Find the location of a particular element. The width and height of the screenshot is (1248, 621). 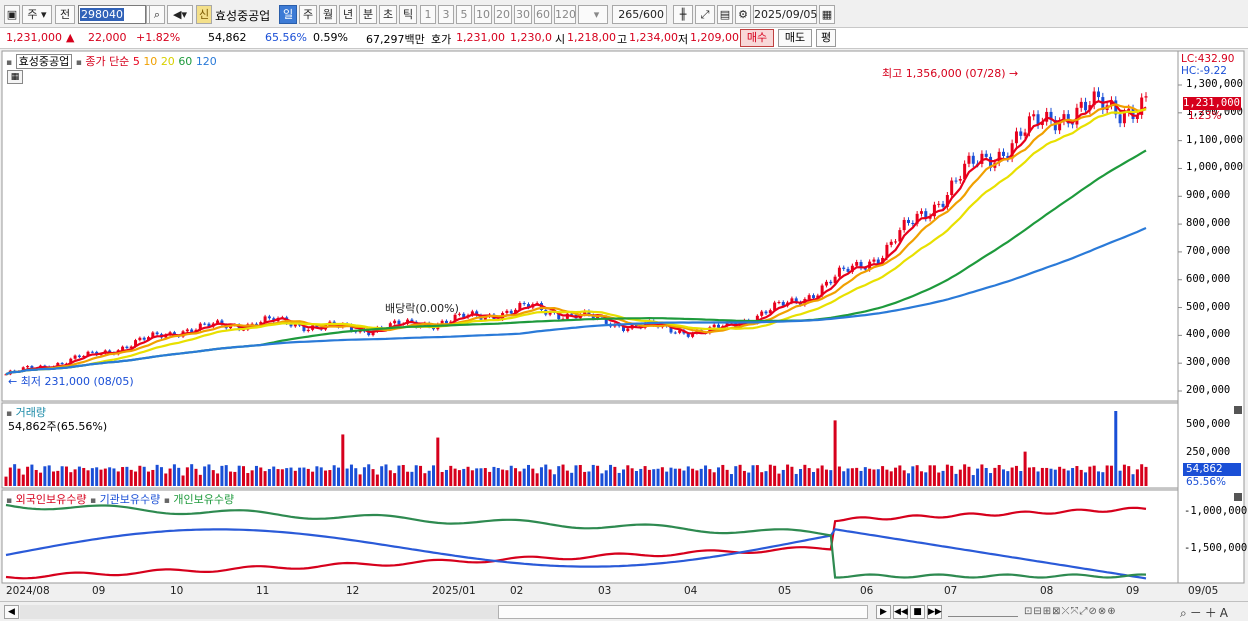

interval-3: 3 is located at coordinates (446, 14).